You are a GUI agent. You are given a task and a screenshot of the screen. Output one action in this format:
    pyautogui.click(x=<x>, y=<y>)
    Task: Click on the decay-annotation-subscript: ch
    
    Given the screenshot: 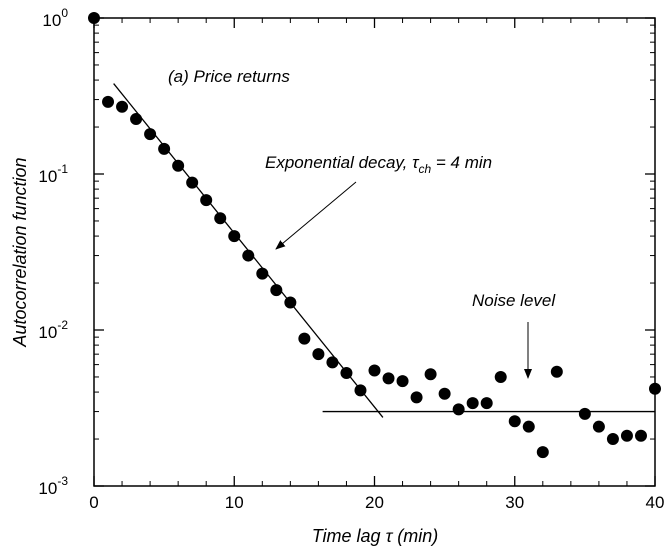 What is the action you would take?
    pyautogui.click(x=424, y=169)
    